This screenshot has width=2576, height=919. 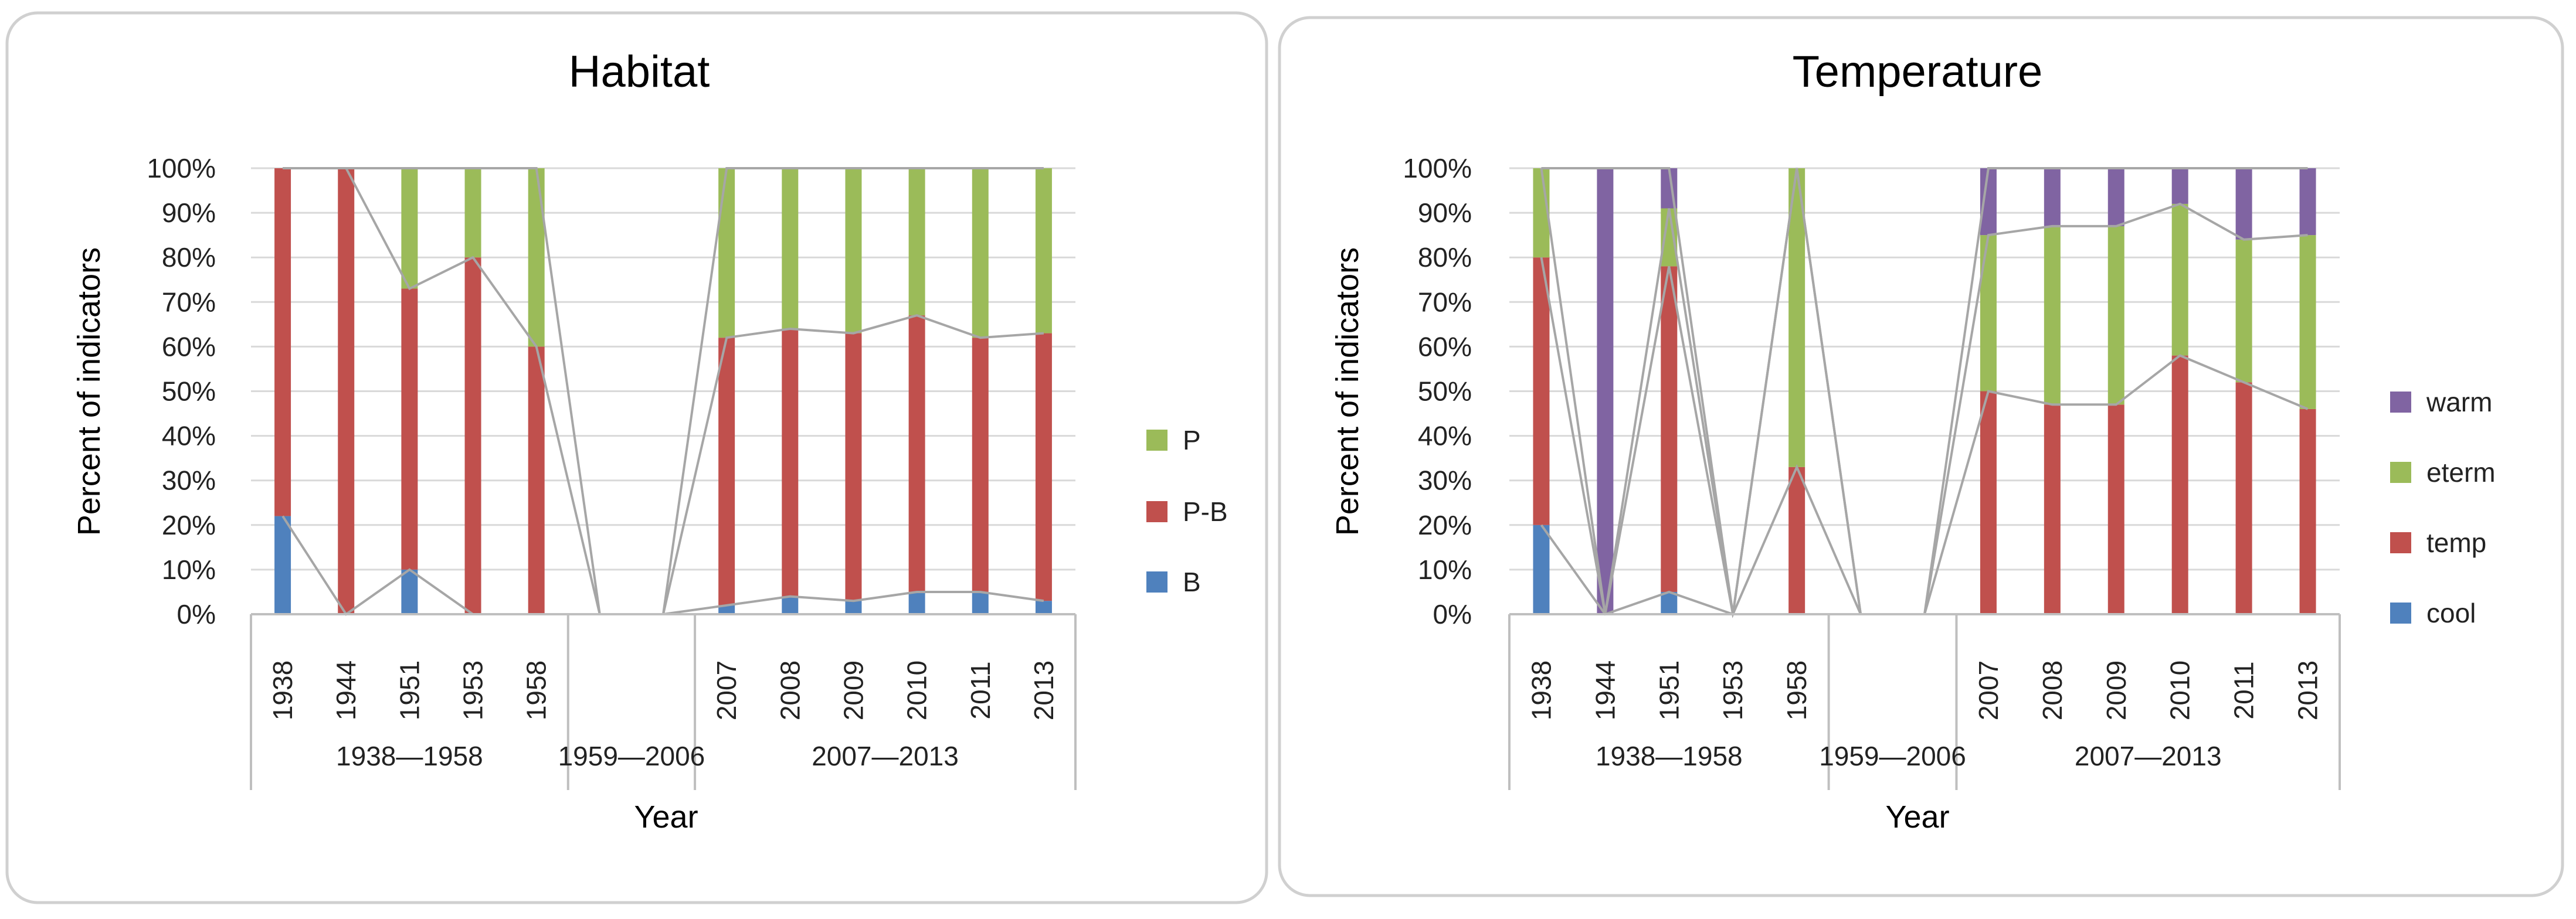 I want to click on temperature-legend-swatch-warm, so click(x=2400, y=402).